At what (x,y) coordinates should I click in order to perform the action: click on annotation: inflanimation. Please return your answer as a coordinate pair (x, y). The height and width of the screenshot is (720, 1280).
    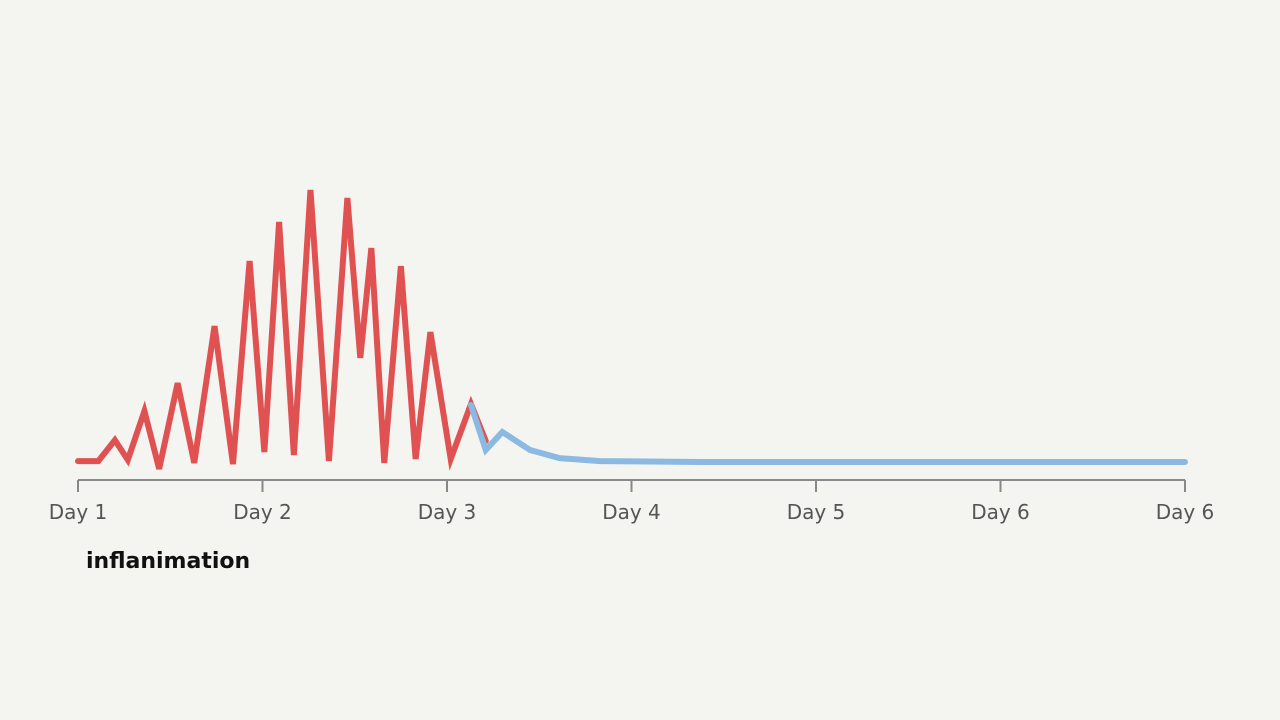
    Looking at the image, I should click on (168, 561).